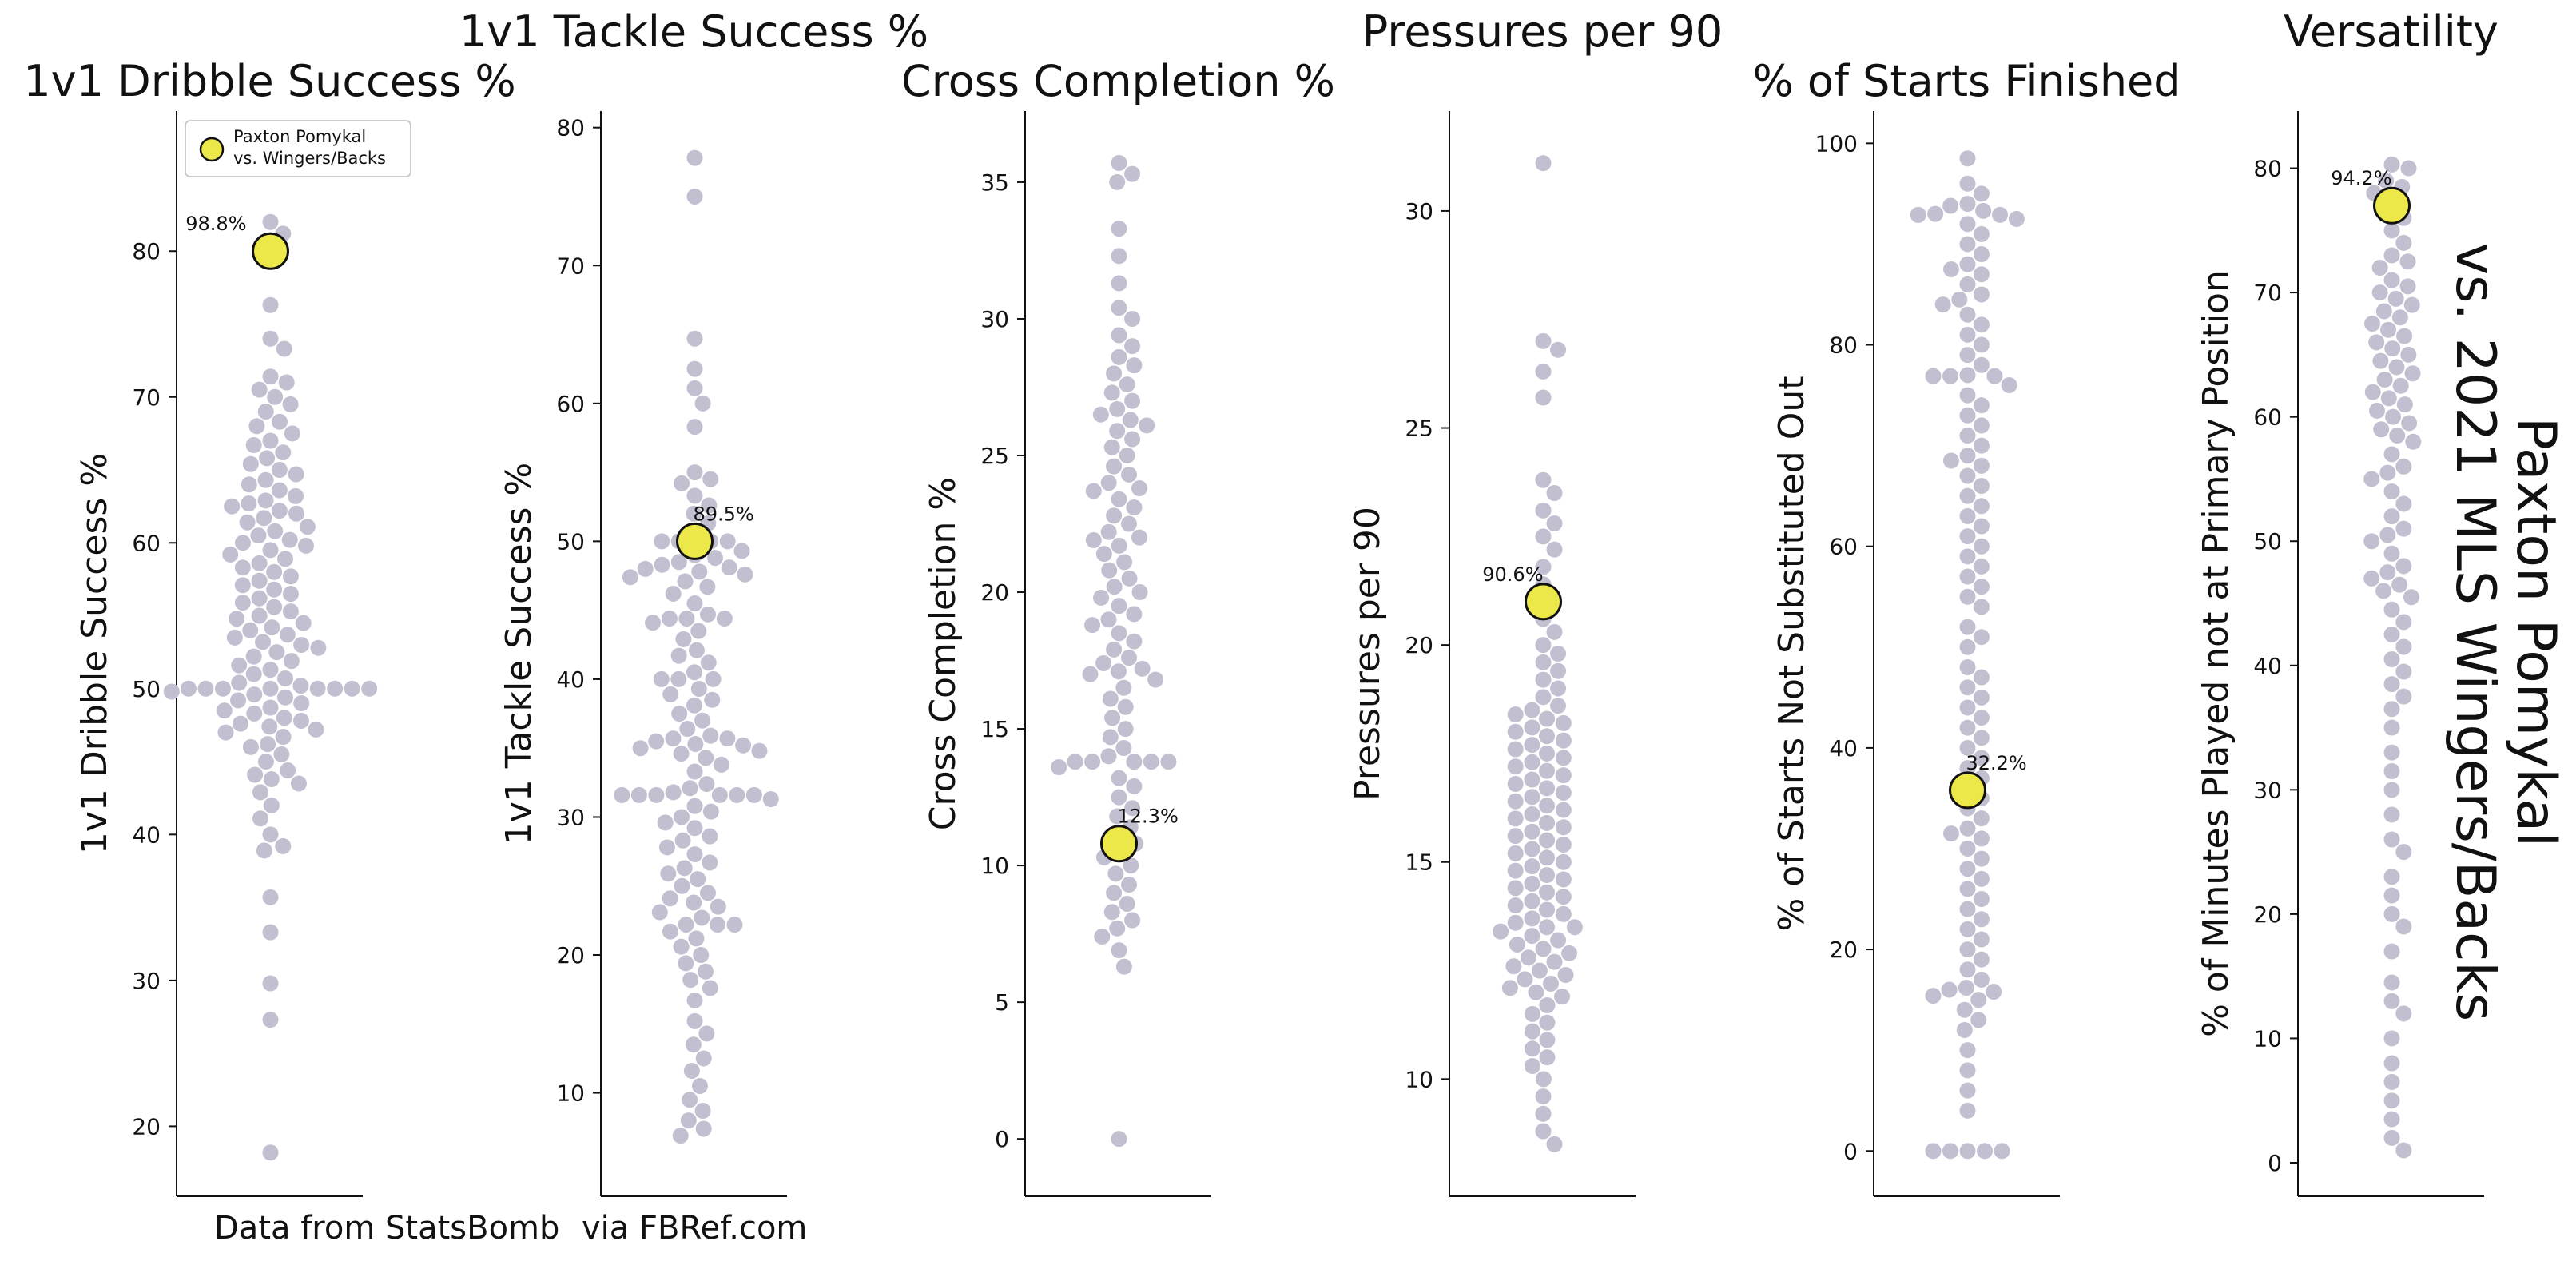  What do you see at coordinates (943, 653) in the screenshot?
I see `y-axis-label: Cross Completion %` at bounding box center [943, 653].